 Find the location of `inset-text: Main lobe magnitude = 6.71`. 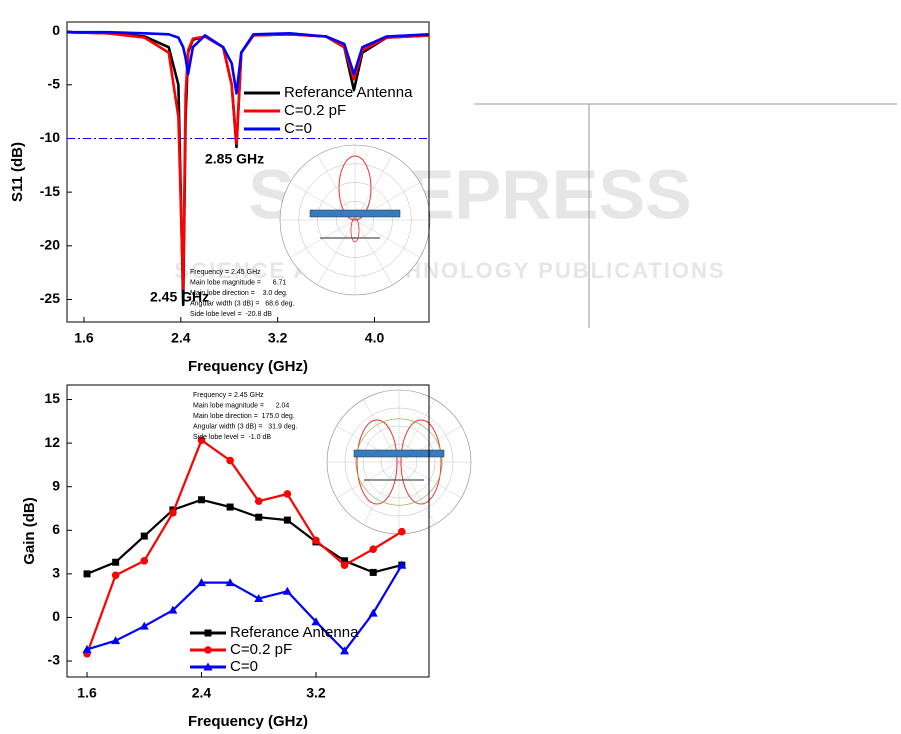

inset-text: Main lobe magnitude = 6.71 is located at coordinates (238, 282).